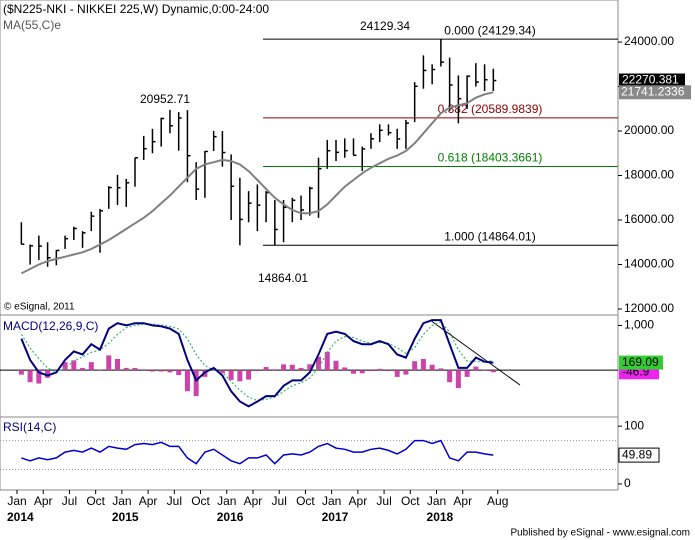 The width and height of the screenshot is (695, 540). I want to click on year-label: 2014, so click(20, 517).